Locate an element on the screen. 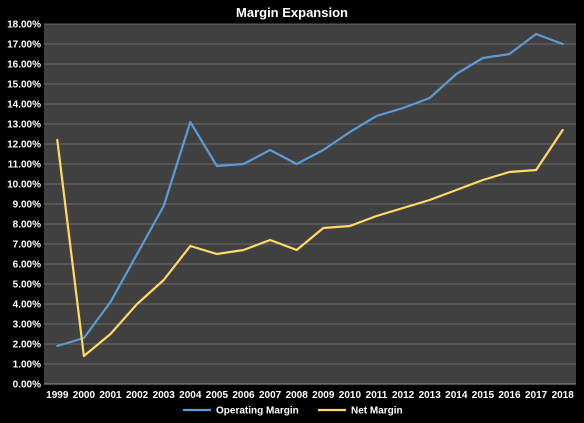 Image resolution: width=584 pixels, height=423 pixels. x-tick-label: 2002 is located at coordinates (137, 395).